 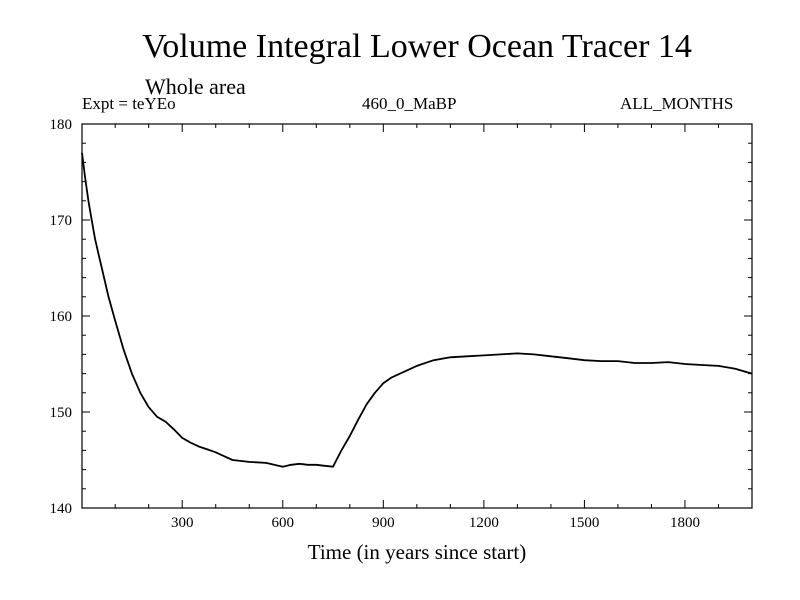 I want to click on y-tick-label: 180, so click(x=61, y=125).